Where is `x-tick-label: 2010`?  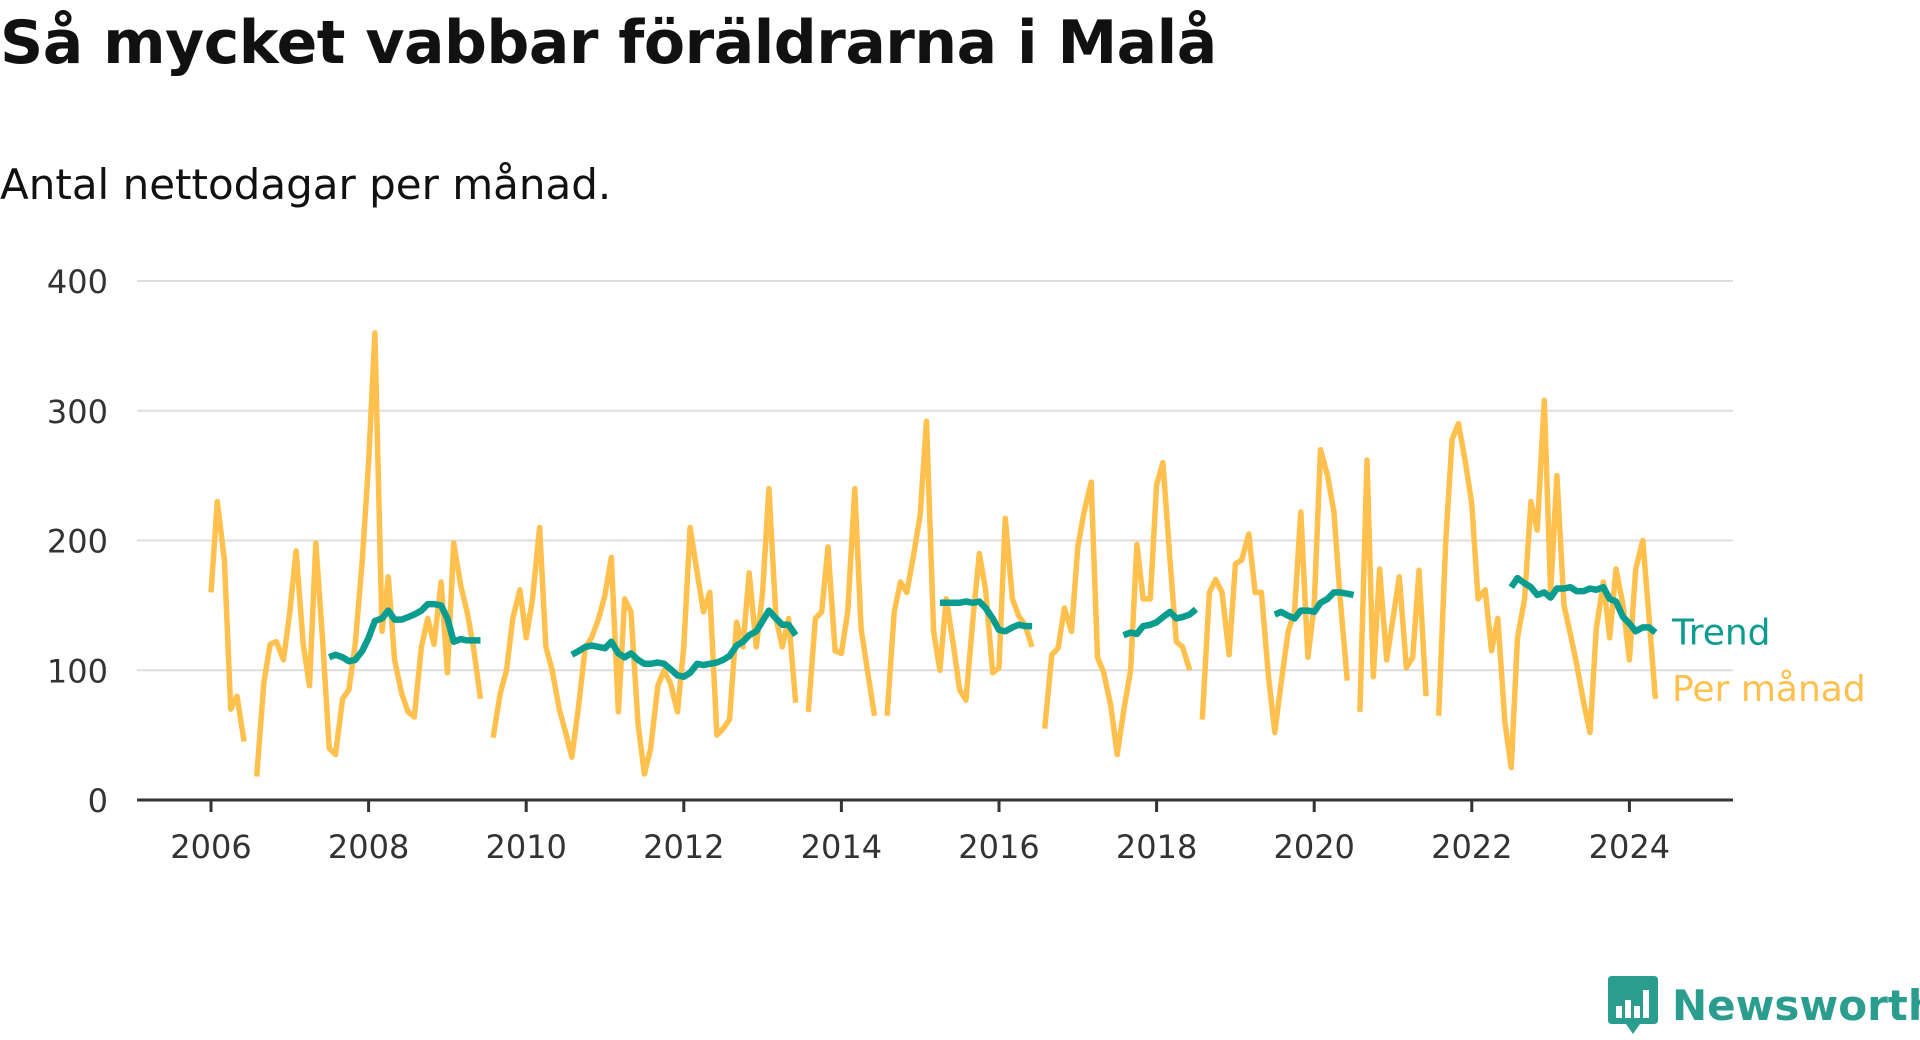 x-tick-label: 2010 is located at coordinates (525, 847).